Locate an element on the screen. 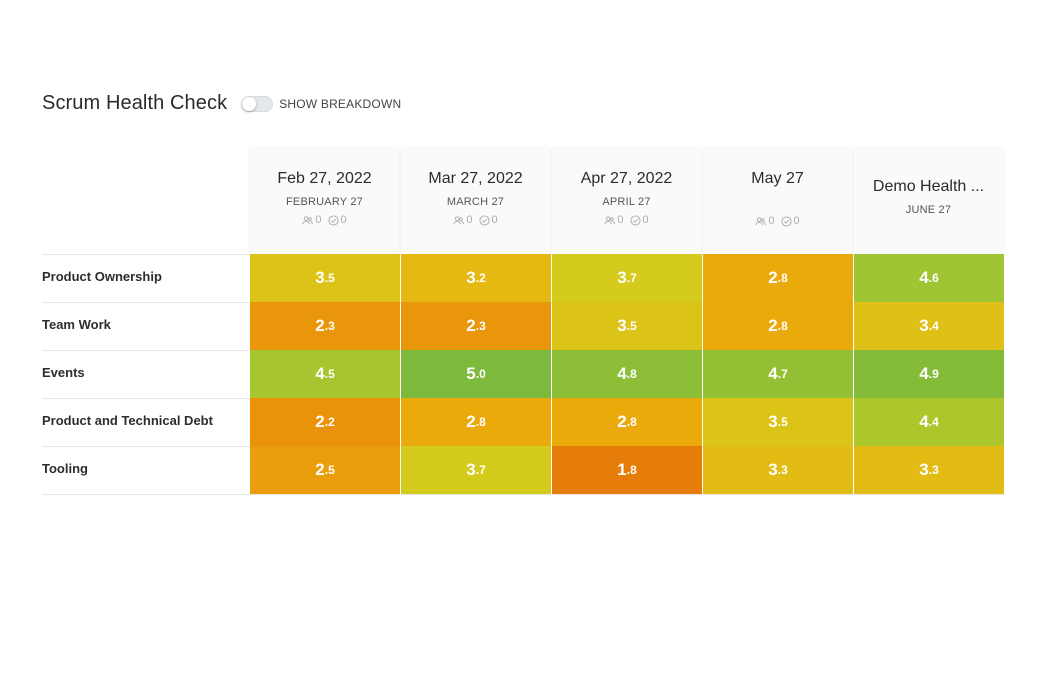 The width and height of the screenshot is (1048, 675). score-cell: 4.8 is located at coordinates (627, 374).